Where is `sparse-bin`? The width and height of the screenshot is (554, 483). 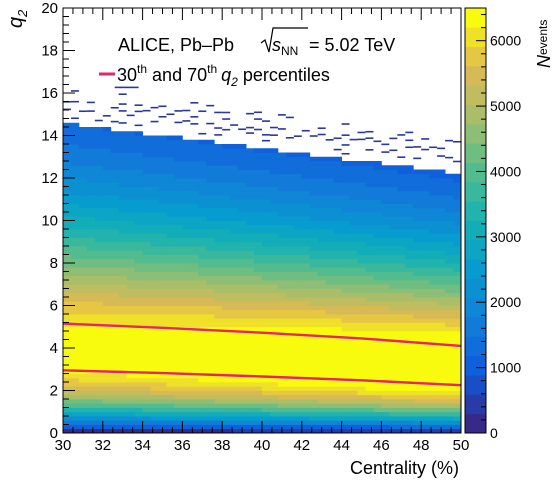 sparse-bin is located at coordinates (321, 134).